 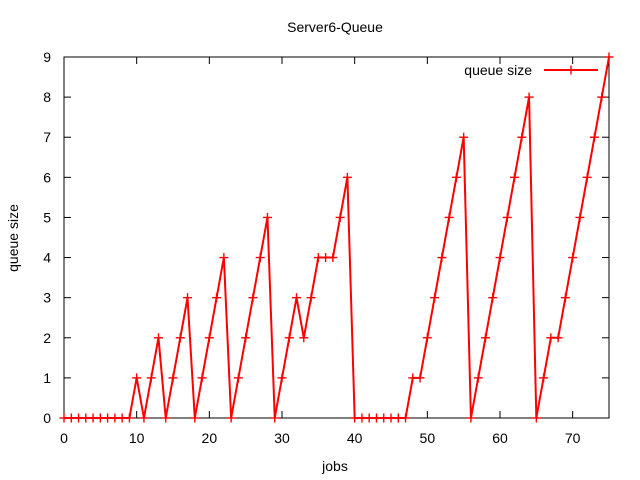 I want to click on x-tick-label: 60, so click(x=500, y=438).